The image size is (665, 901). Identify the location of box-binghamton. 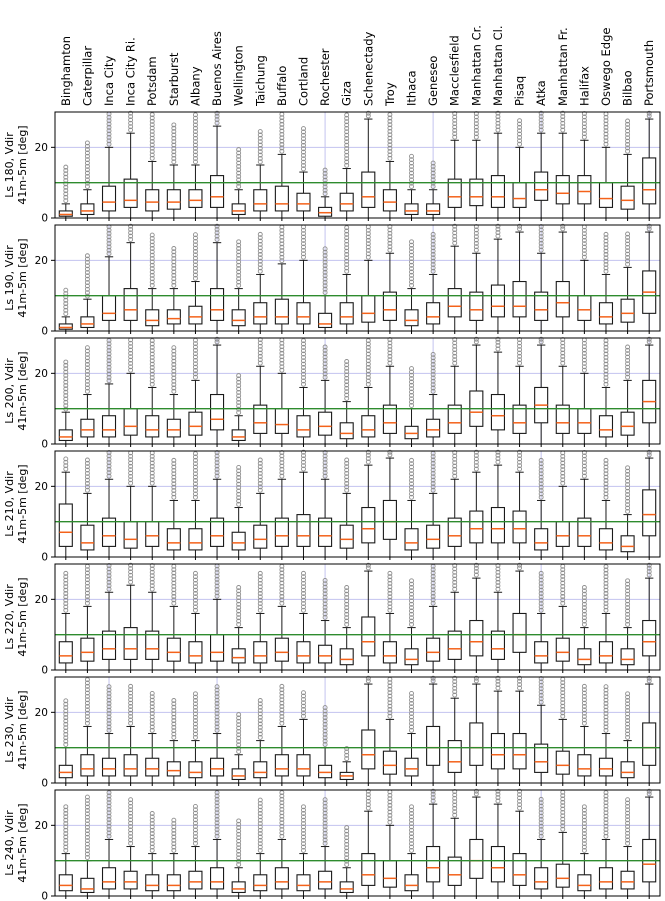
(65, 508).